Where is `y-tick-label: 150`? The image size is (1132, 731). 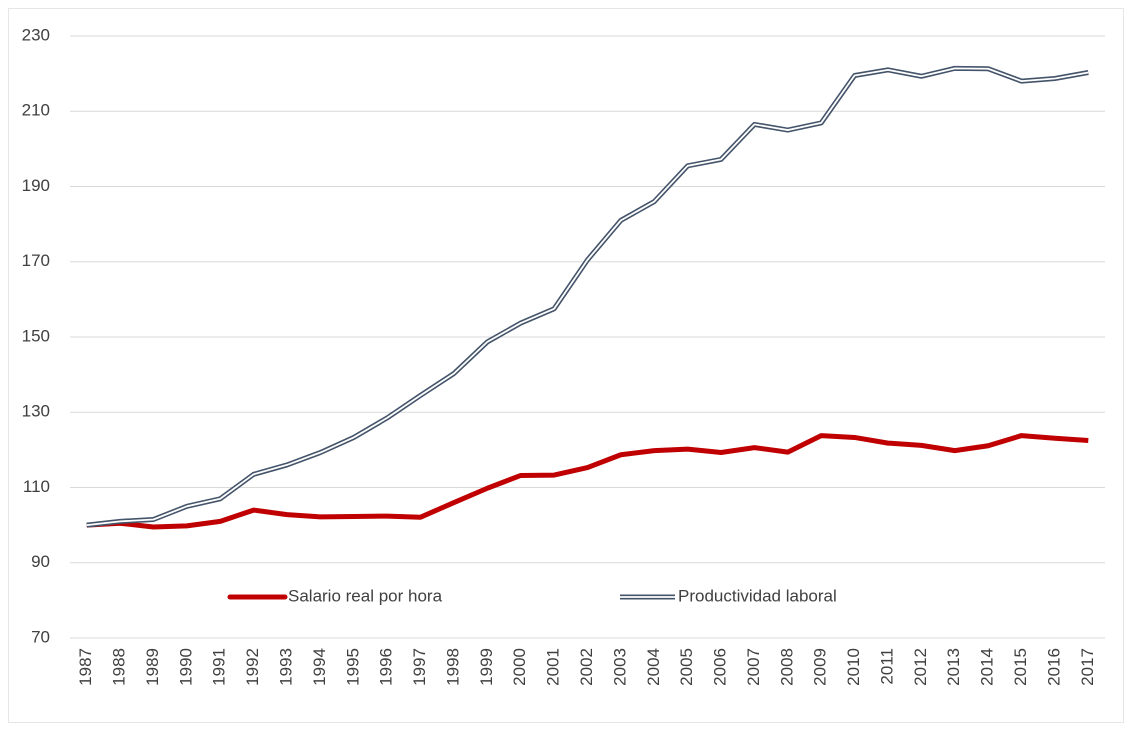 y-tick-label: 150 is located at coordinates (36, 335).